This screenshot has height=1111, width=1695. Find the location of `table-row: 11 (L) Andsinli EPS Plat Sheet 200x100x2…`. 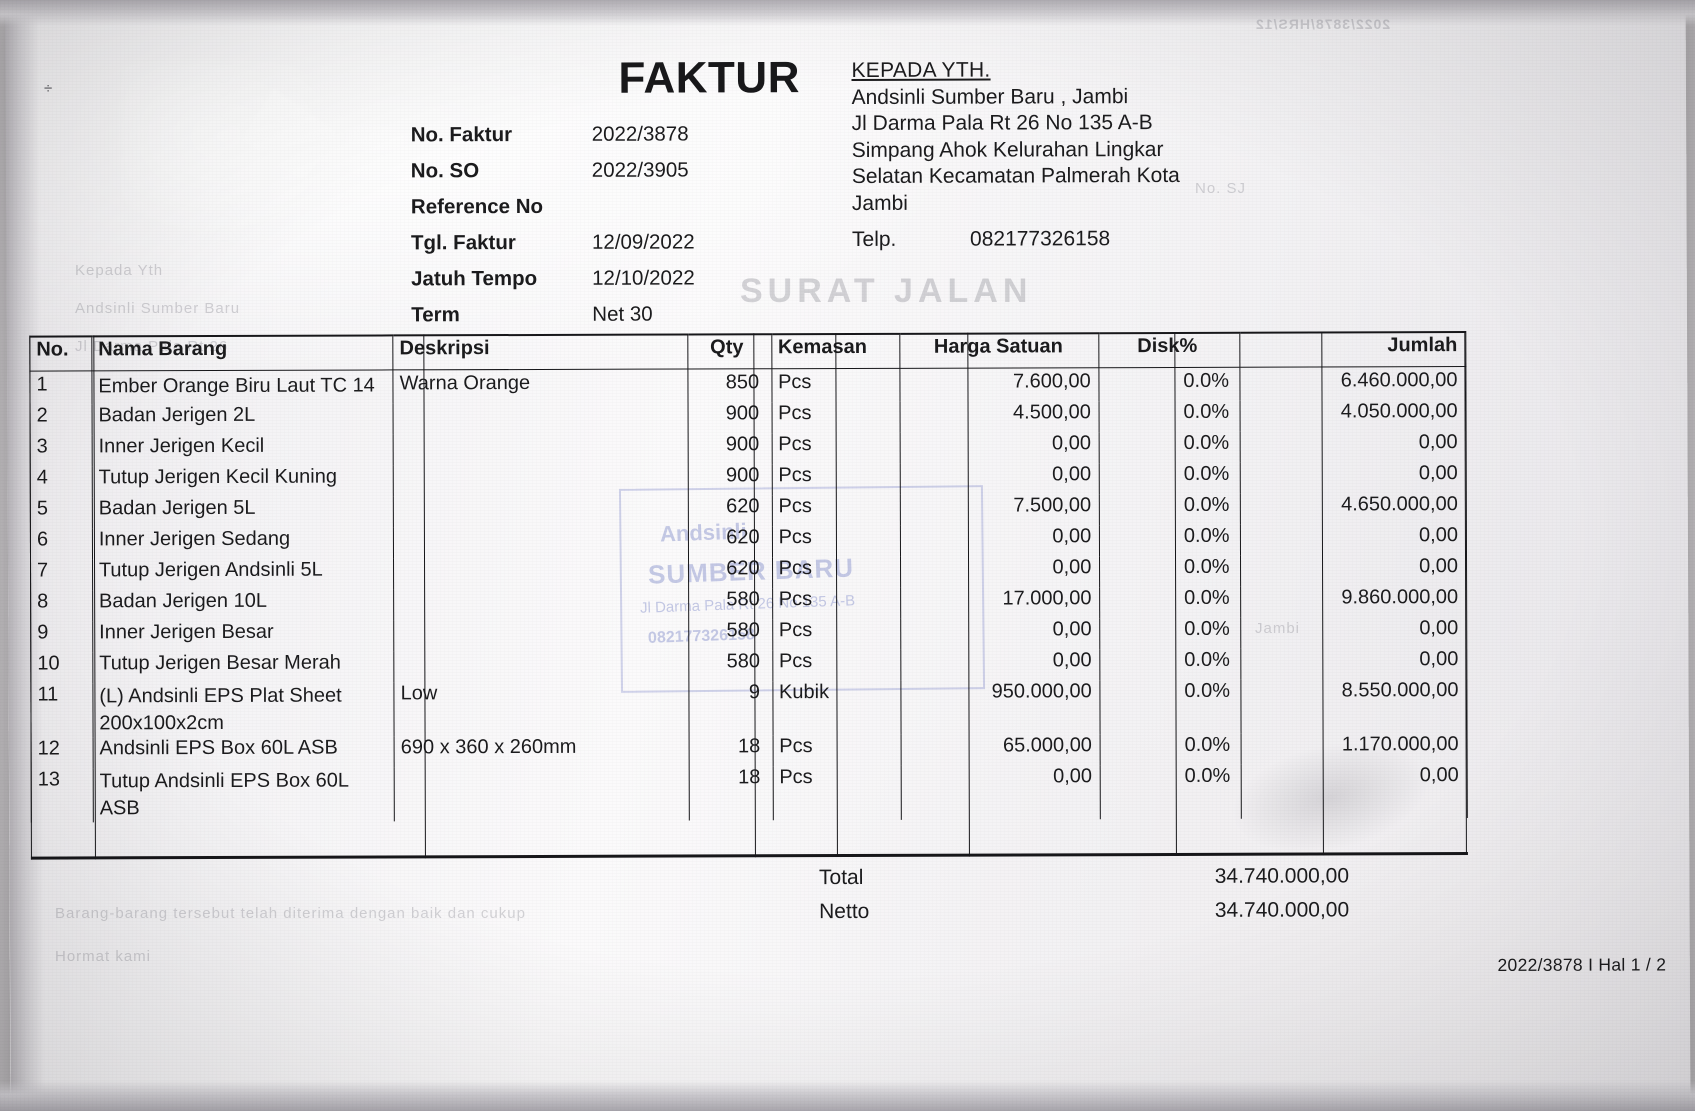

table-row: 11 (L) Andsinli EPS Plat Sheet 200x100x2… is located at coordinates (749, 708).